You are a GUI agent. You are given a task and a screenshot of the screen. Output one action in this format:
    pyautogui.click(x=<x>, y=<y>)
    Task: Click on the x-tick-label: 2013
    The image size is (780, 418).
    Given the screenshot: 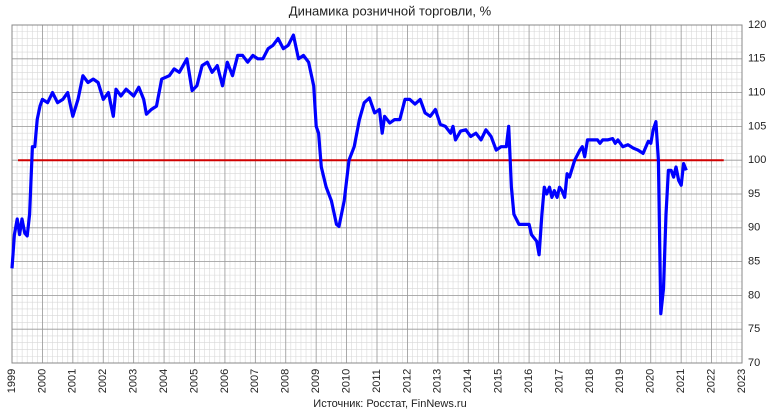 What is the action you would take?
    pyautogui.click(x=438, y=381)
    